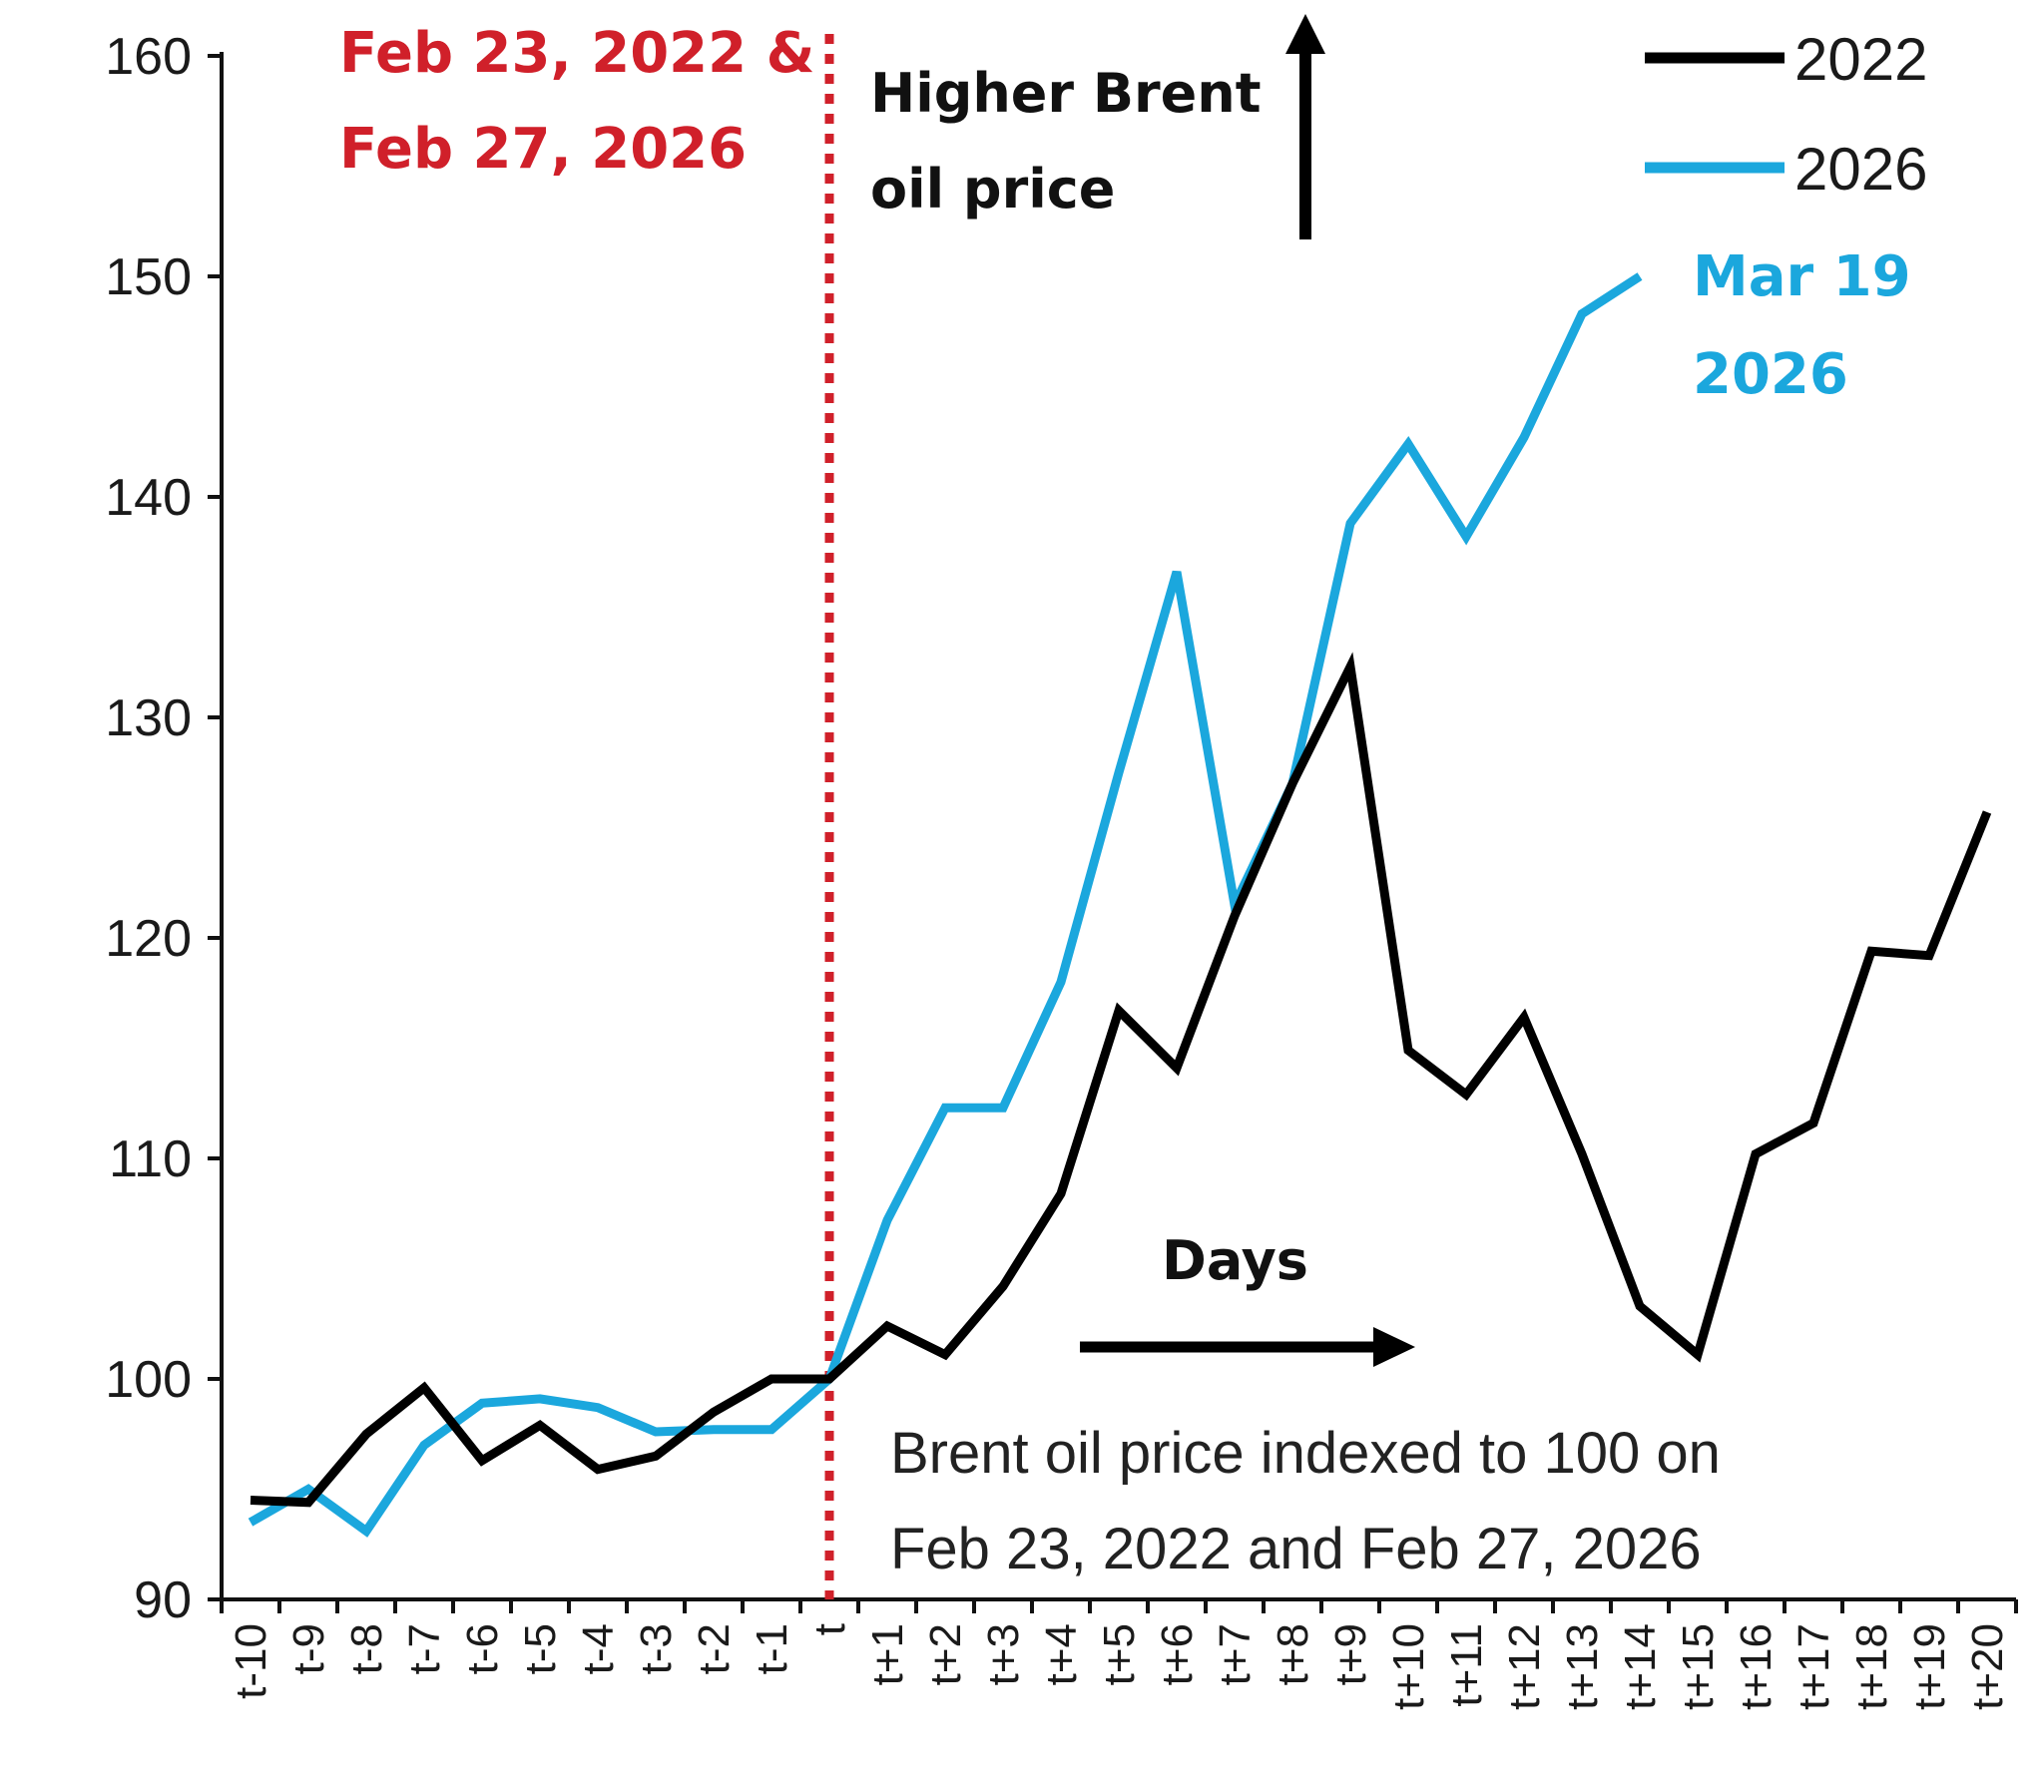 The width and height of the screenshot is (2044, 1792). I want to click on x-tick-label: t+18, so click(1871, 1666).